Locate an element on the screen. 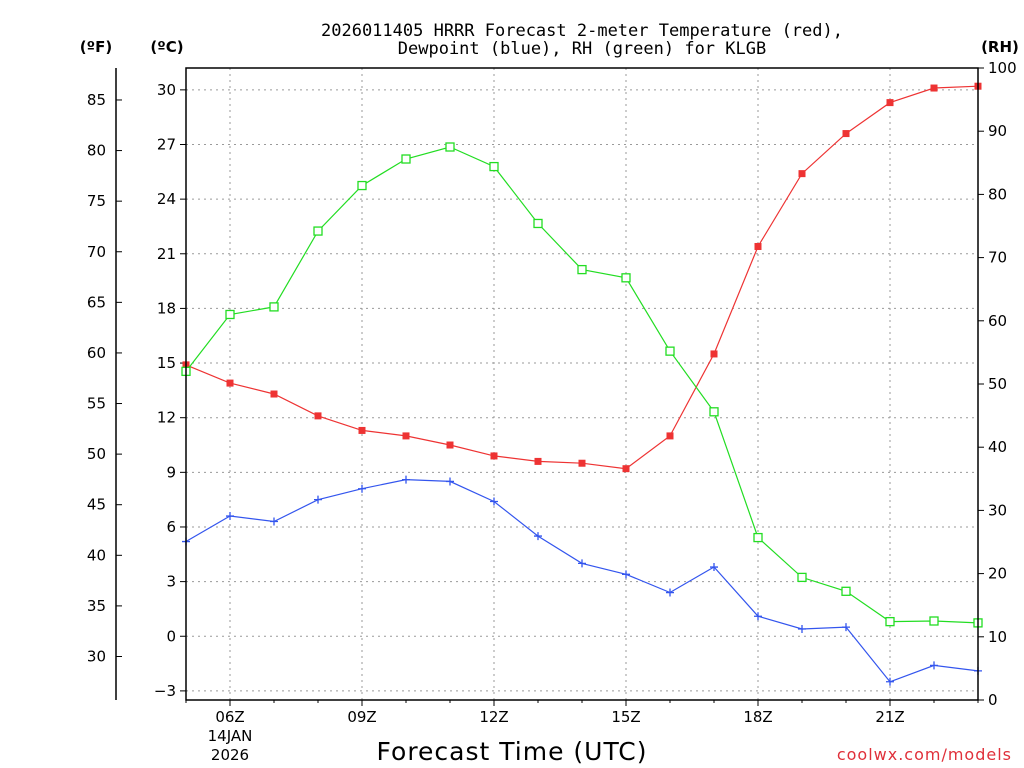  fahrenheit-tick-label: 80 is located at coordinates (96, 151).